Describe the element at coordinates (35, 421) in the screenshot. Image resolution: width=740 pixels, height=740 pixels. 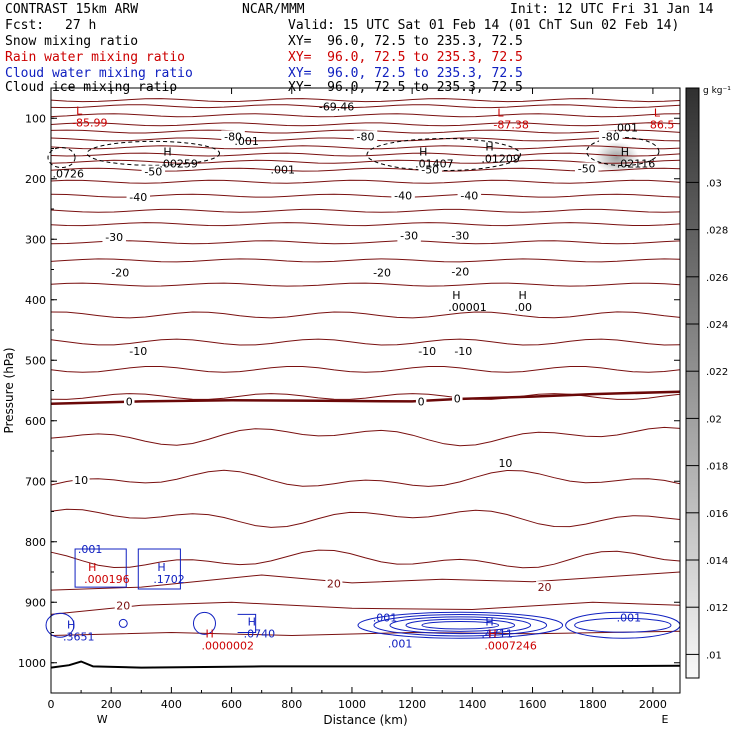
I see `y-tick-label: 600` at that location.